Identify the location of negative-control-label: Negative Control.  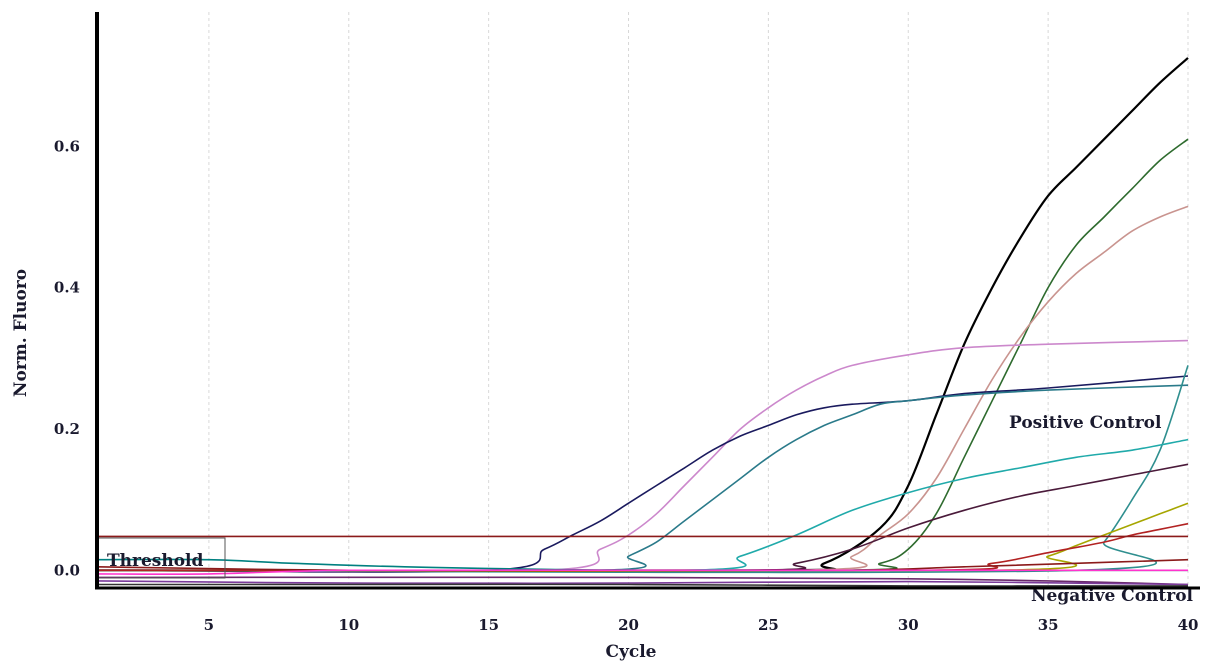
(1112, 596).